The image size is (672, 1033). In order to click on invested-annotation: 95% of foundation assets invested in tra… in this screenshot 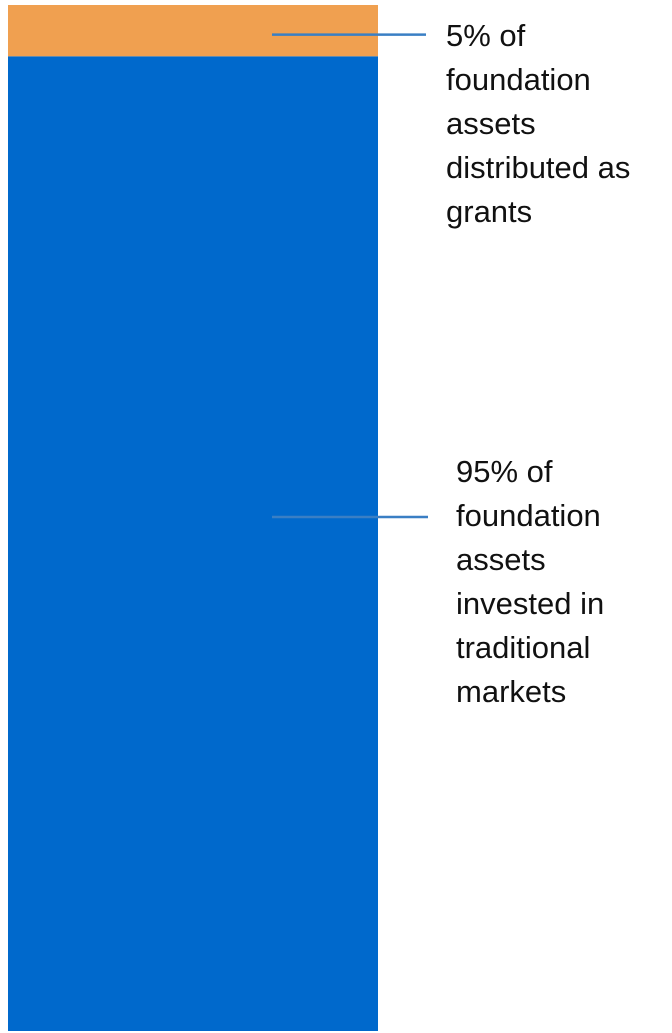, I will do `click(530, 581)`.